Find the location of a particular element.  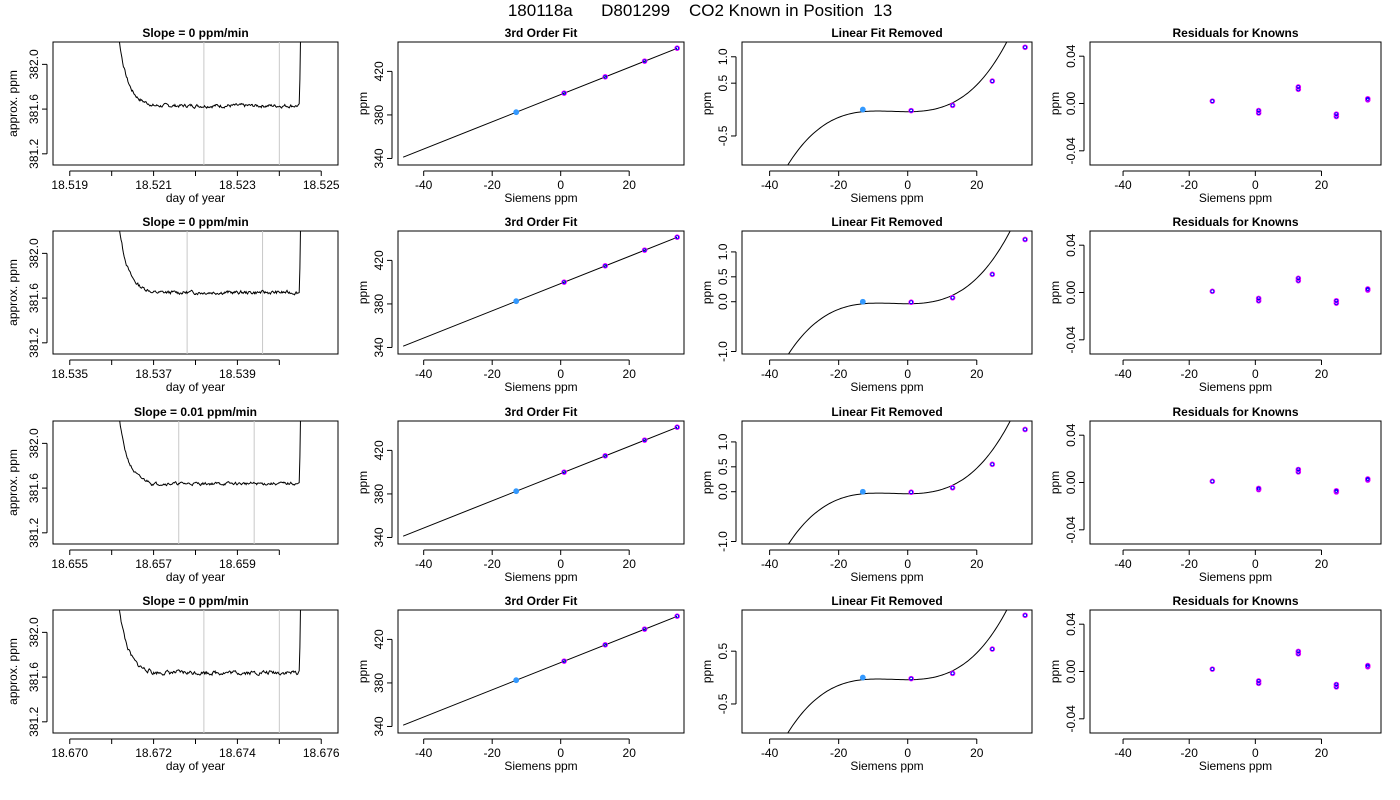

x-tick-label: 18.672 is located at coordinates (153, 753).